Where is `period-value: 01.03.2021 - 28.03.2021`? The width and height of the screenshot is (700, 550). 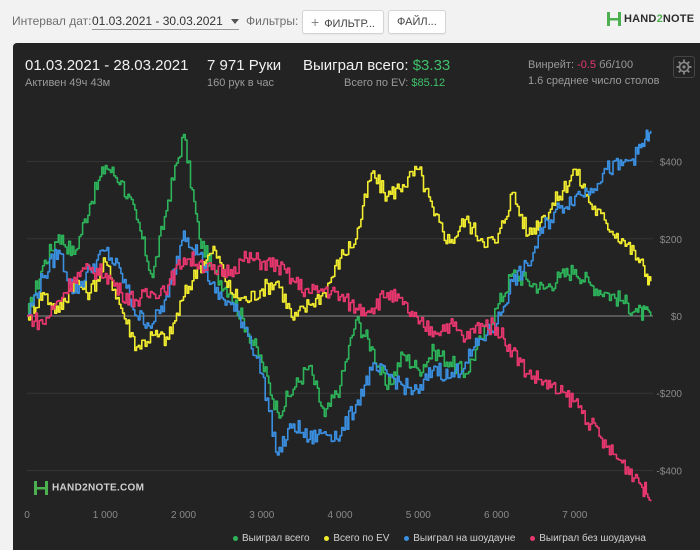
period-value: 01.03.2021 - 28.03.2021 is located at coordinates (107, 65).